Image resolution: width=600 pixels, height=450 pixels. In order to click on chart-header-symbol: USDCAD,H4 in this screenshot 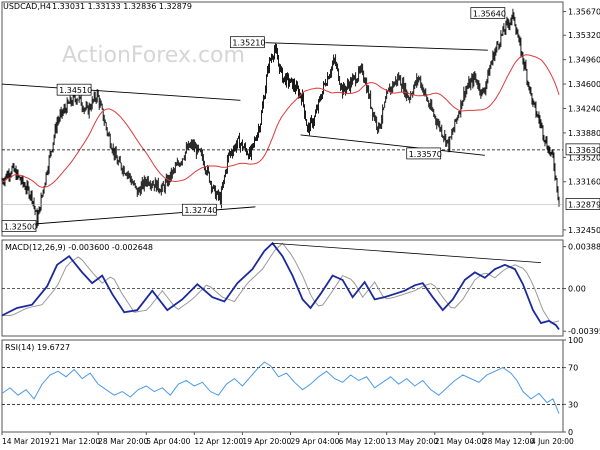, I will do `click(27, 6)`.